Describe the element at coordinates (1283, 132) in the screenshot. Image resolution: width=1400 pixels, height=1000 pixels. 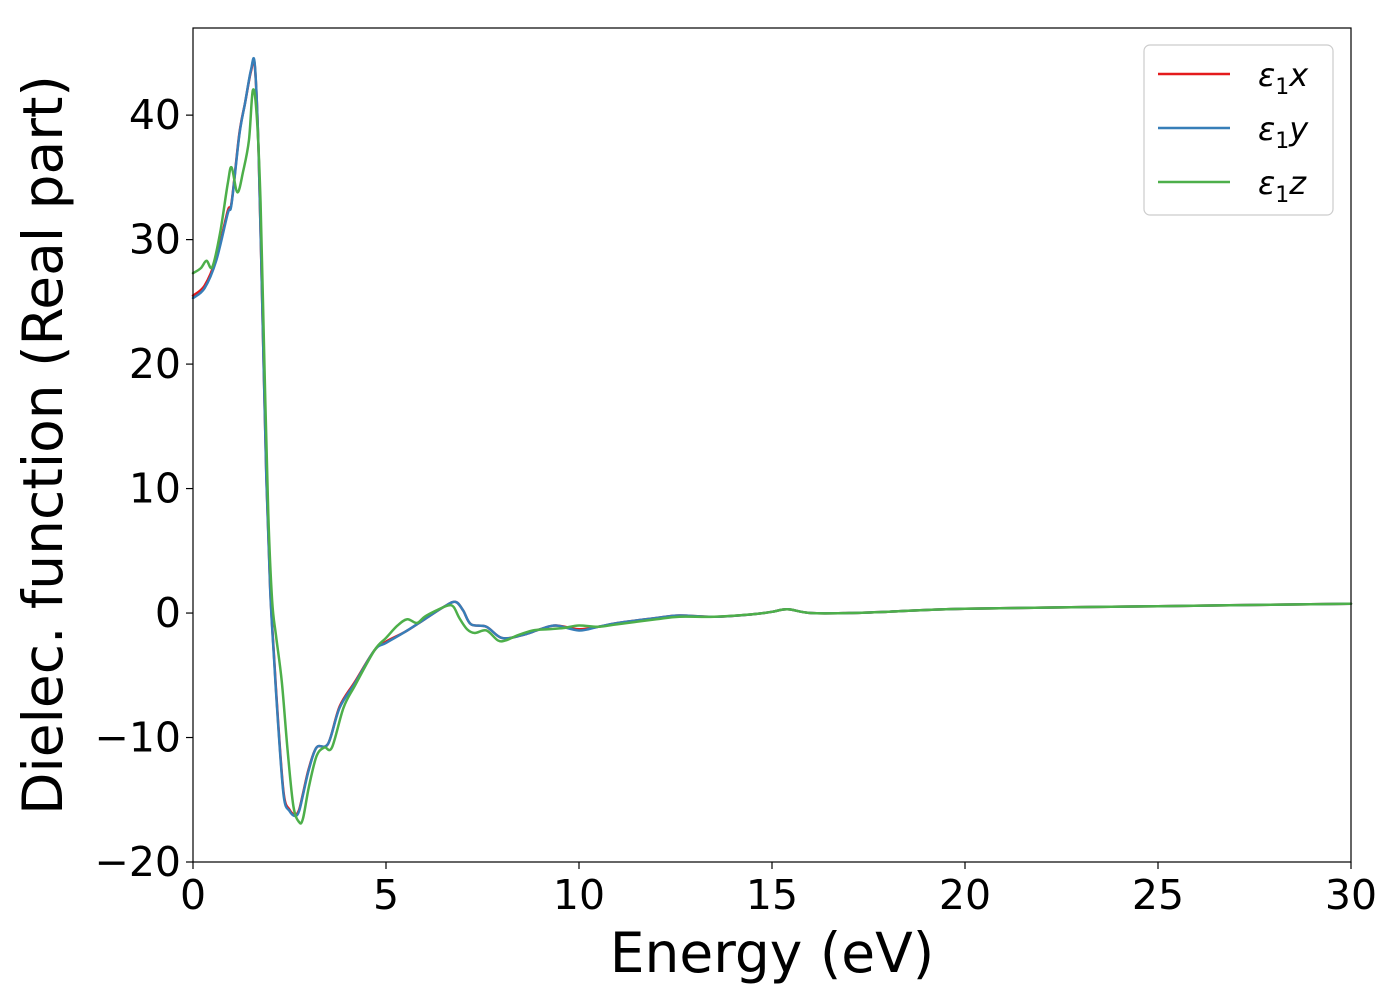
I see `legend-label-y: ε1y` at that location.